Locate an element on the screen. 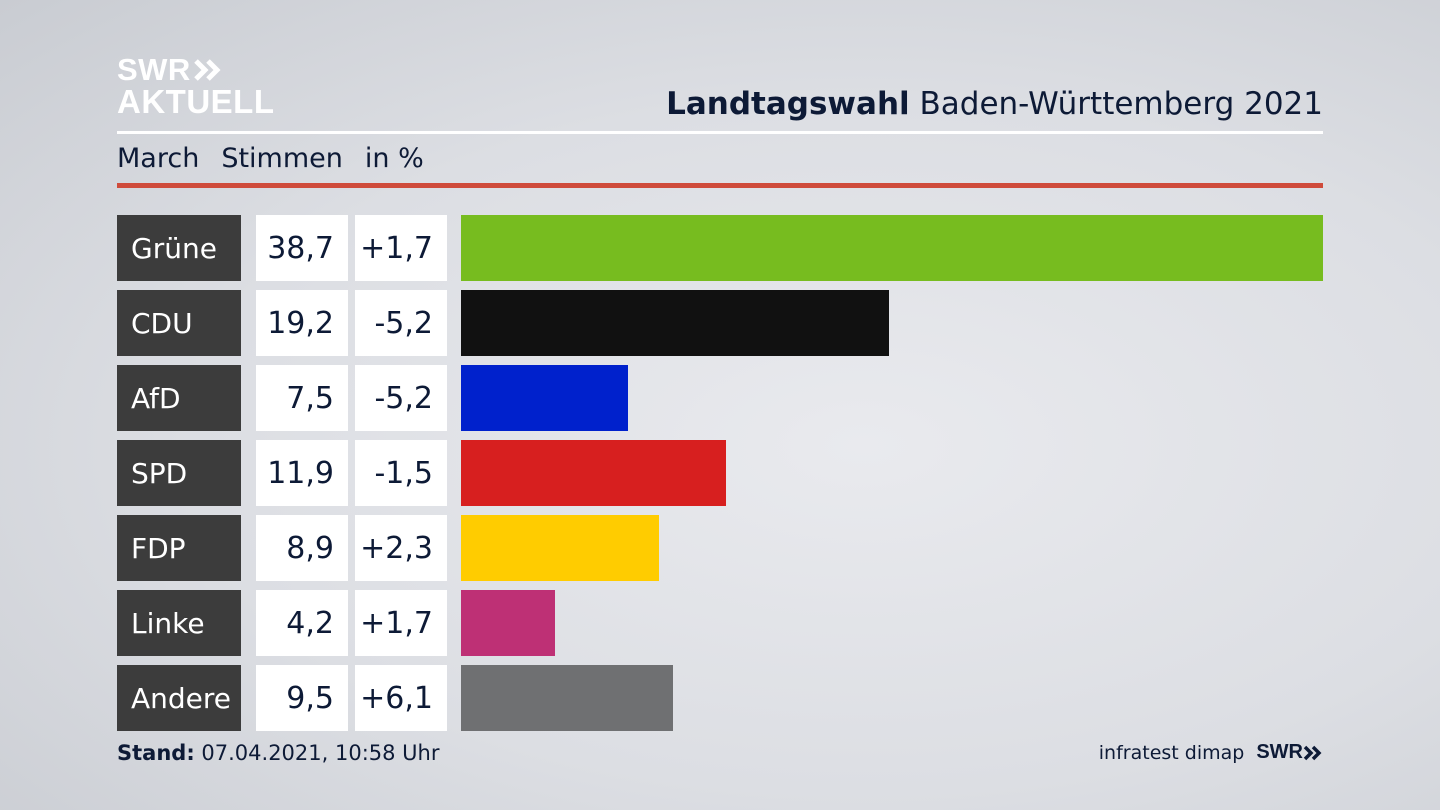 Image resolution: width=1440 pixels, height=810 pixels. vote-share-value: 38,7 is located at coordinates (302, 248).